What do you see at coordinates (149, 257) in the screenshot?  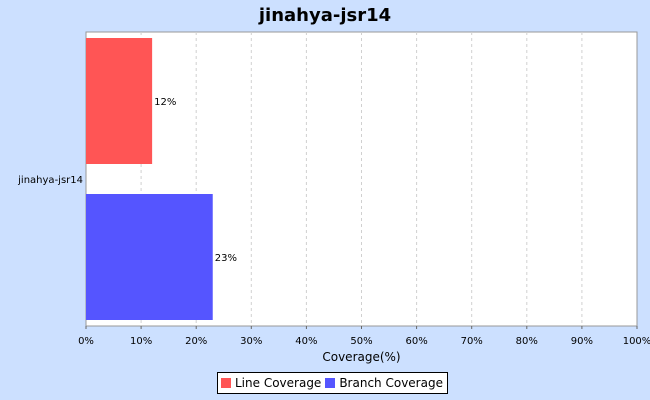 I see `bar-branch-coverage` at bounding box center [149, 257].